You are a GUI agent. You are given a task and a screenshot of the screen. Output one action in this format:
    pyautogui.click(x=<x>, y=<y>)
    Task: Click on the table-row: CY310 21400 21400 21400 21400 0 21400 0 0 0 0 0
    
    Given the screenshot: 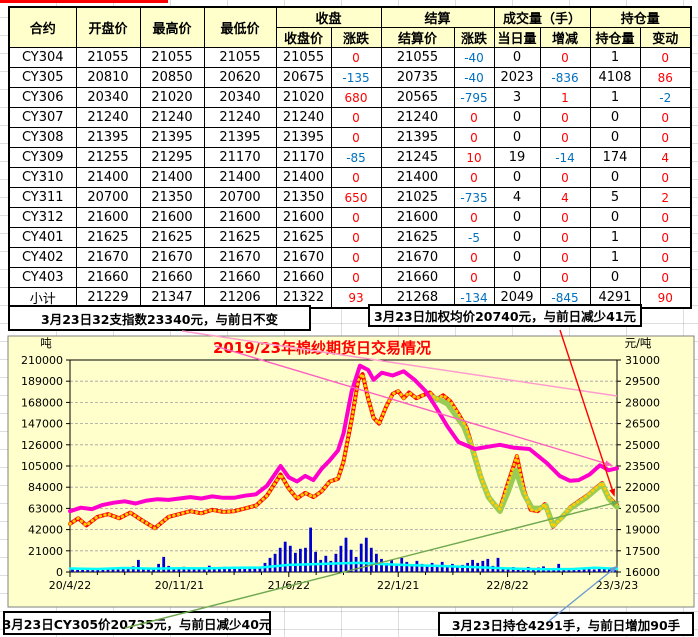 What is the action you would take?
    pyautogui.click(x=350, y=177)
    